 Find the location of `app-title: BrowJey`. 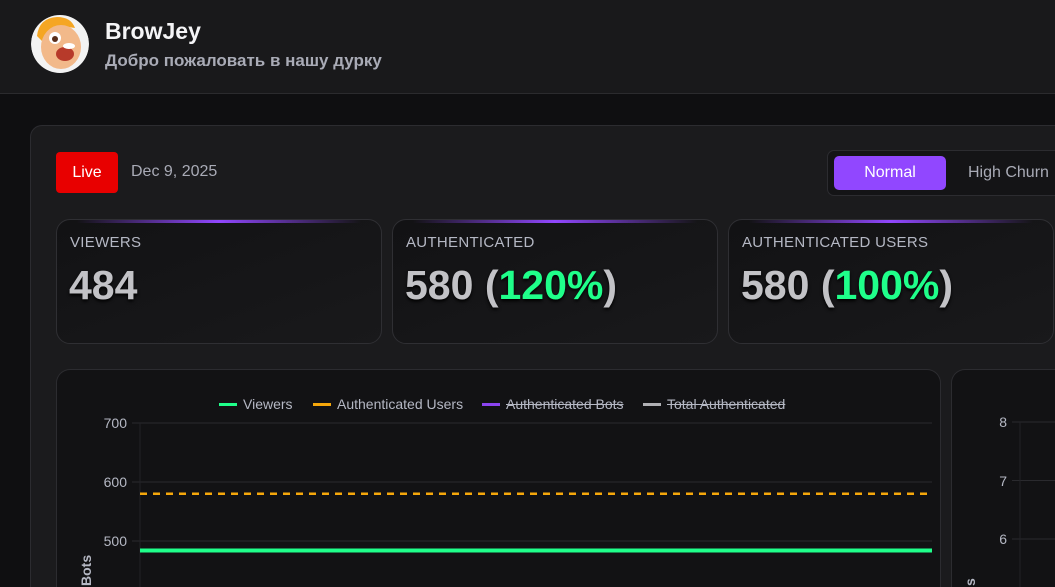

app-title: BrowJey is located at coordinates (153, 31).